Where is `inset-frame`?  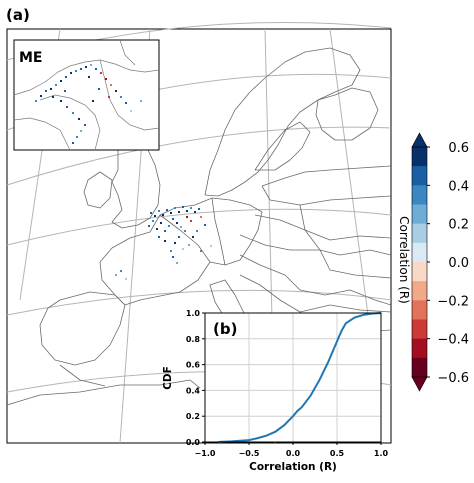
inset-frame is located at coordinates (86, 95).